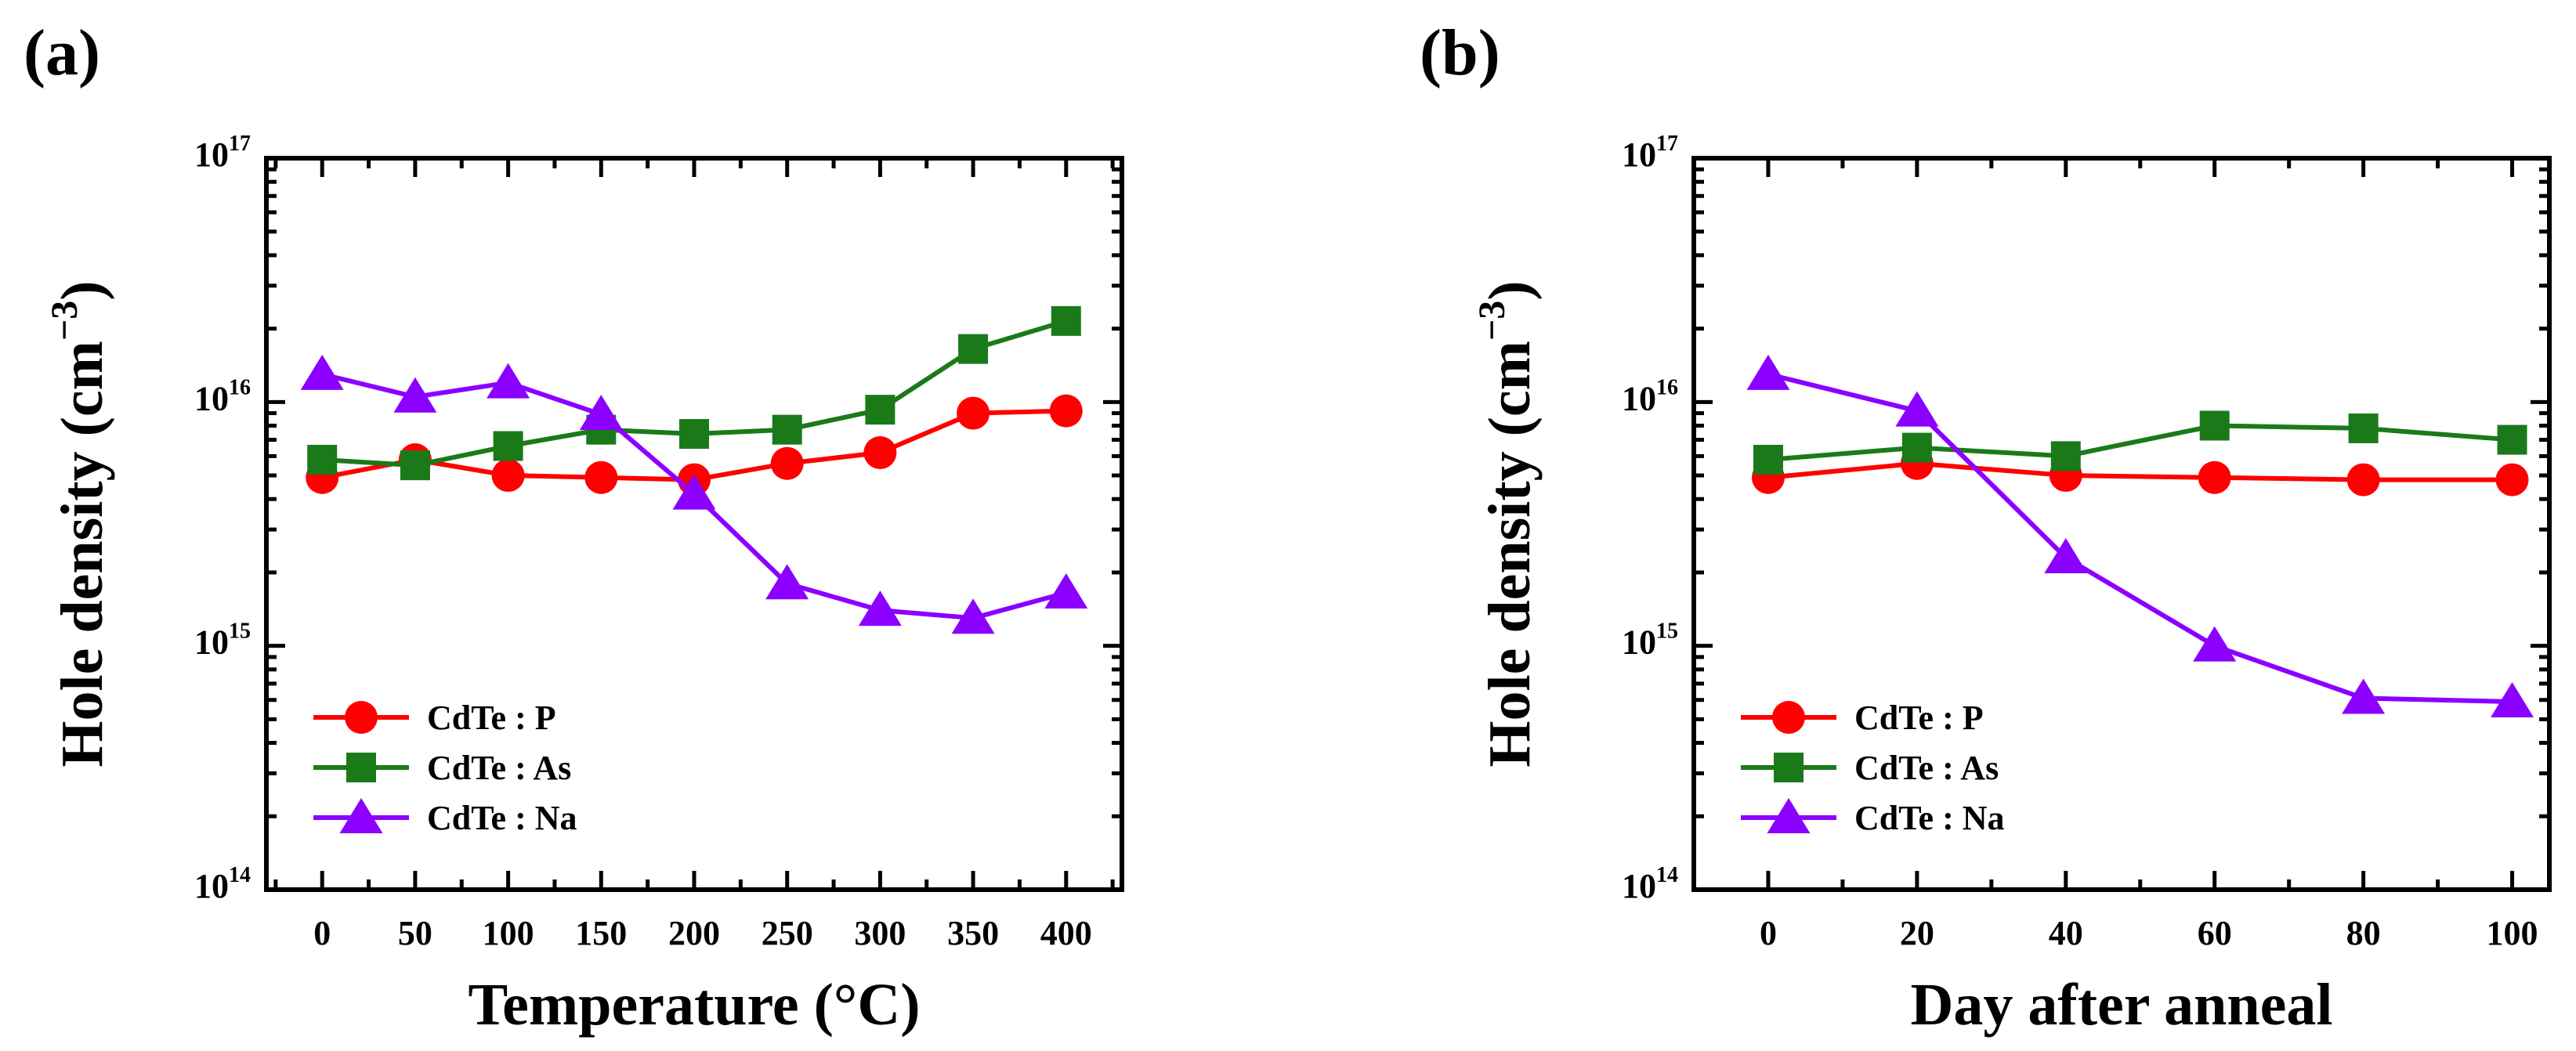 The height and width of the screenshot is (1051, 2576). Describe the element at coordinates (694, 933) in the screenshot. I see `x-tick-label: 200` at that location.